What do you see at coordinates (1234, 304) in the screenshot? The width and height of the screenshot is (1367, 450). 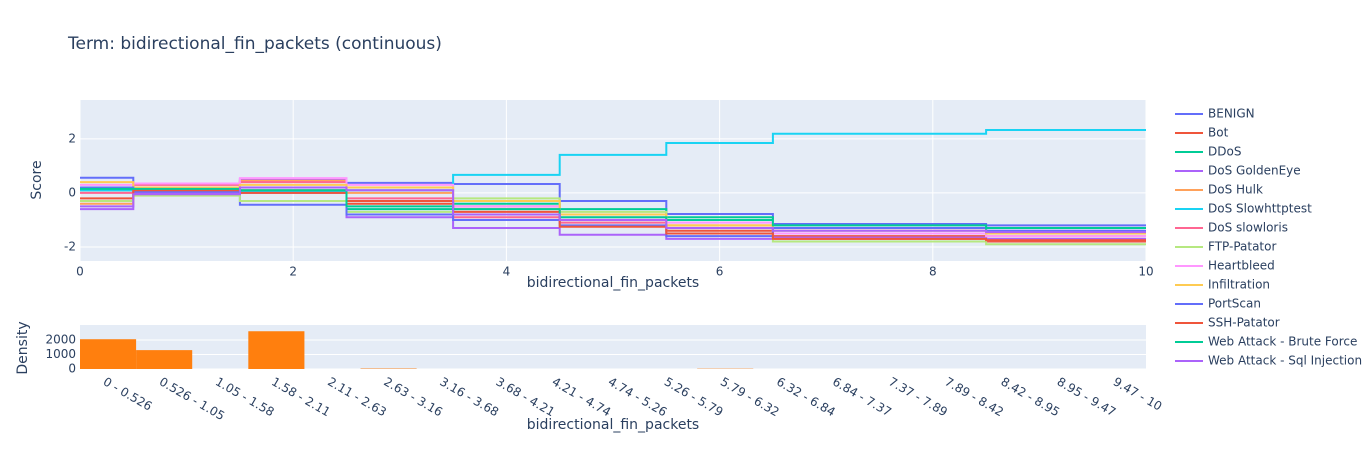 I see `legend-label: PortScan` at bounding box center [1234, 304].